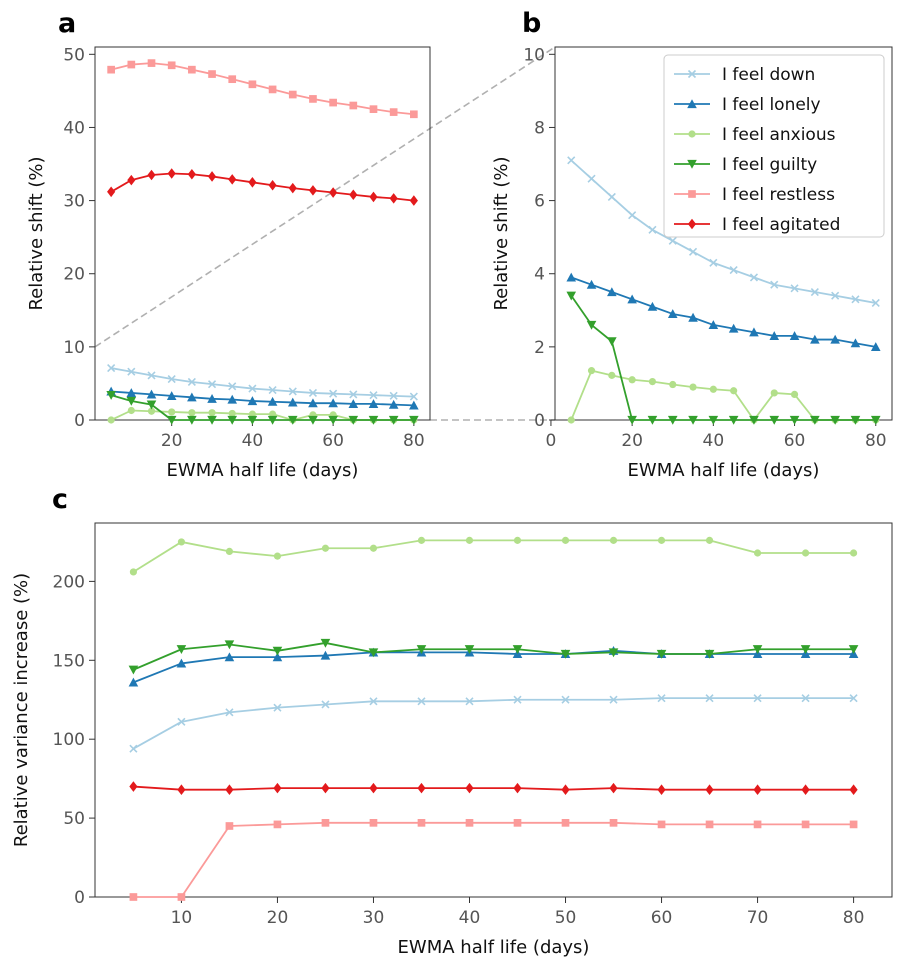  I want to click on y-tick-label: 200, so click(69, 582).